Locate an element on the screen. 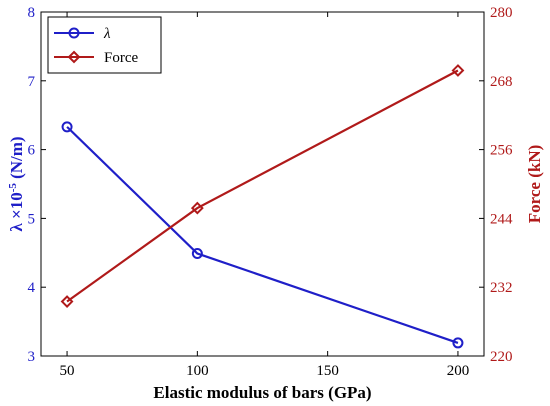  legend-label-lambda: λ is located at coordinates (107, 34).